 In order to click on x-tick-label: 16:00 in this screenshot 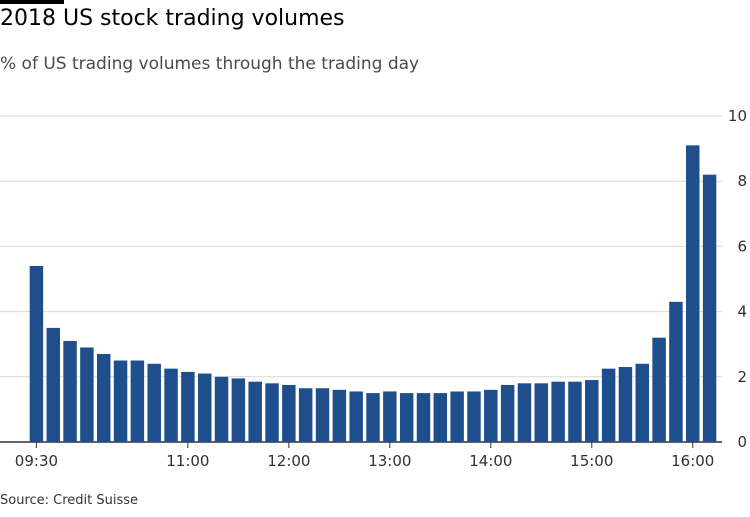, I will do `click(692, 461)`.